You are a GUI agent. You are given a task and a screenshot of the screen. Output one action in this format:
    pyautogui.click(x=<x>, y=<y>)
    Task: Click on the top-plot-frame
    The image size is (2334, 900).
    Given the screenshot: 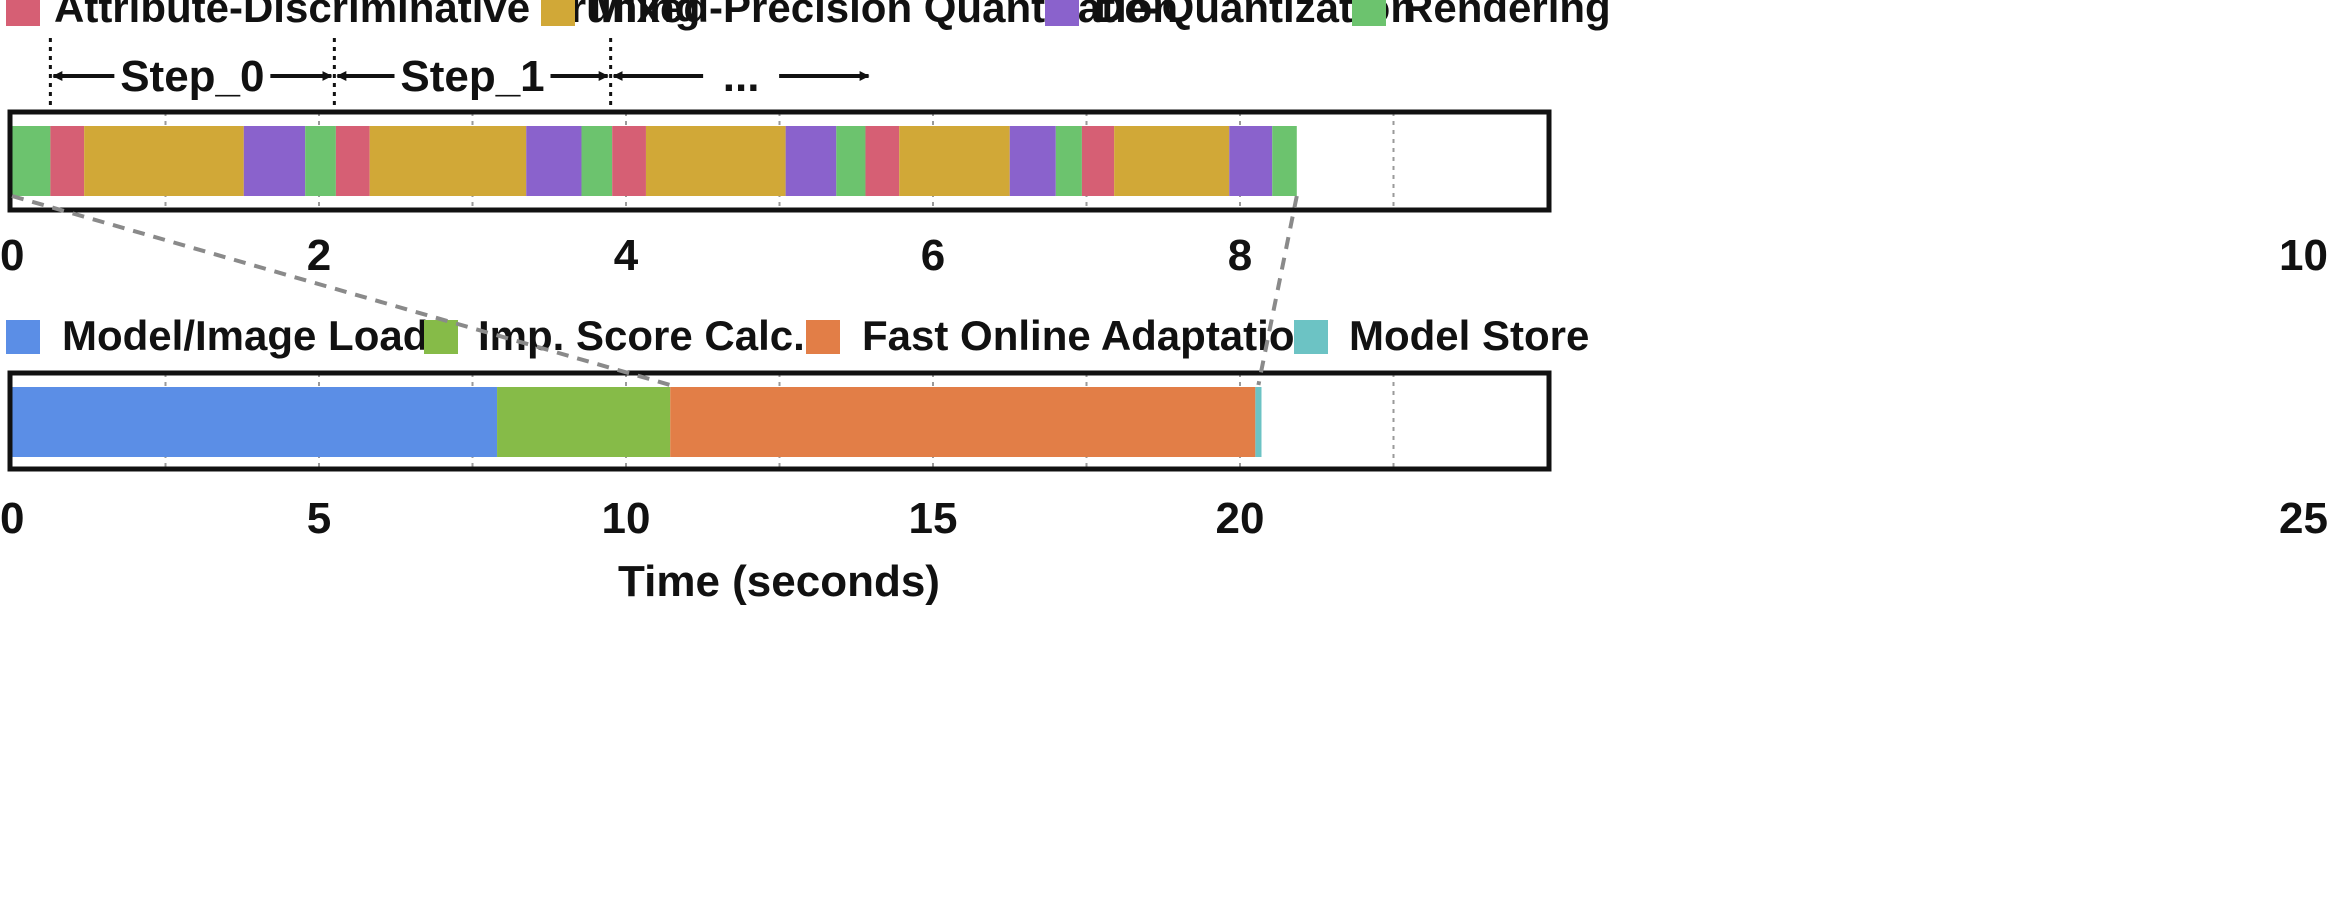 What is the action you would take?
    pyautogui.click(x=779, y=161)
    